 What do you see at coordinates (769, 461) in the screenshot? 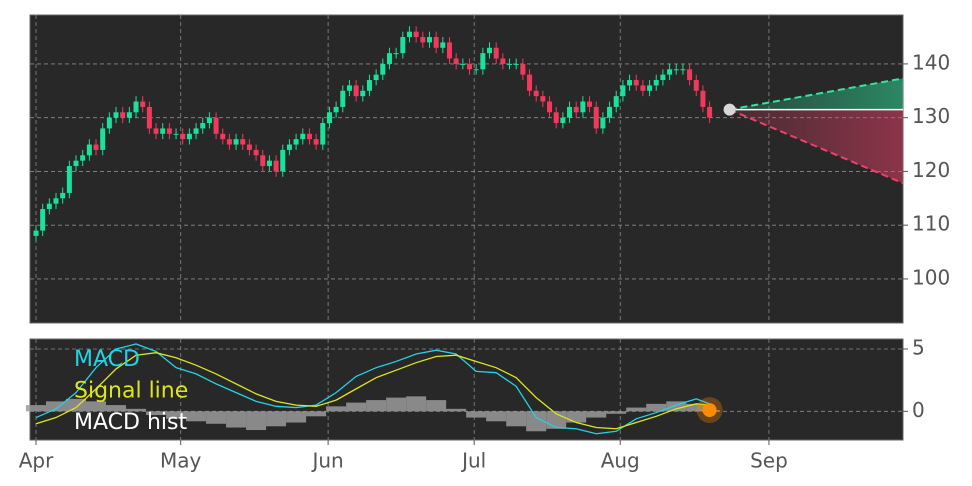
I see `x-tick-label: Sep` at bounding box center [769, 461].